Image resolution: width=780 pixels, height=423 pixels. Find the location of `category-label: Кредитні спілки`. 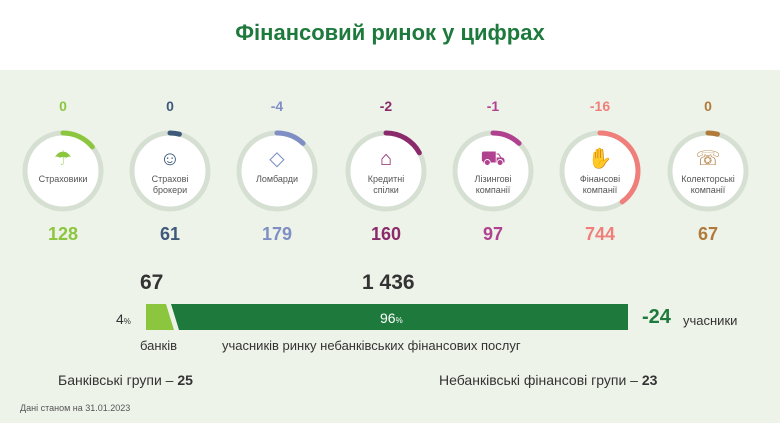

category-label: Кредитні спілки is located at coordinates (386, 184).